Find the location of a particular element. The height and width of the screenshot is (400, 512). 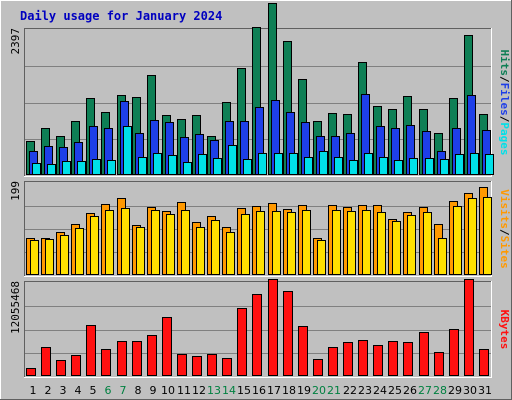

day-label-1: 1 is located at coordinates (33, 390).